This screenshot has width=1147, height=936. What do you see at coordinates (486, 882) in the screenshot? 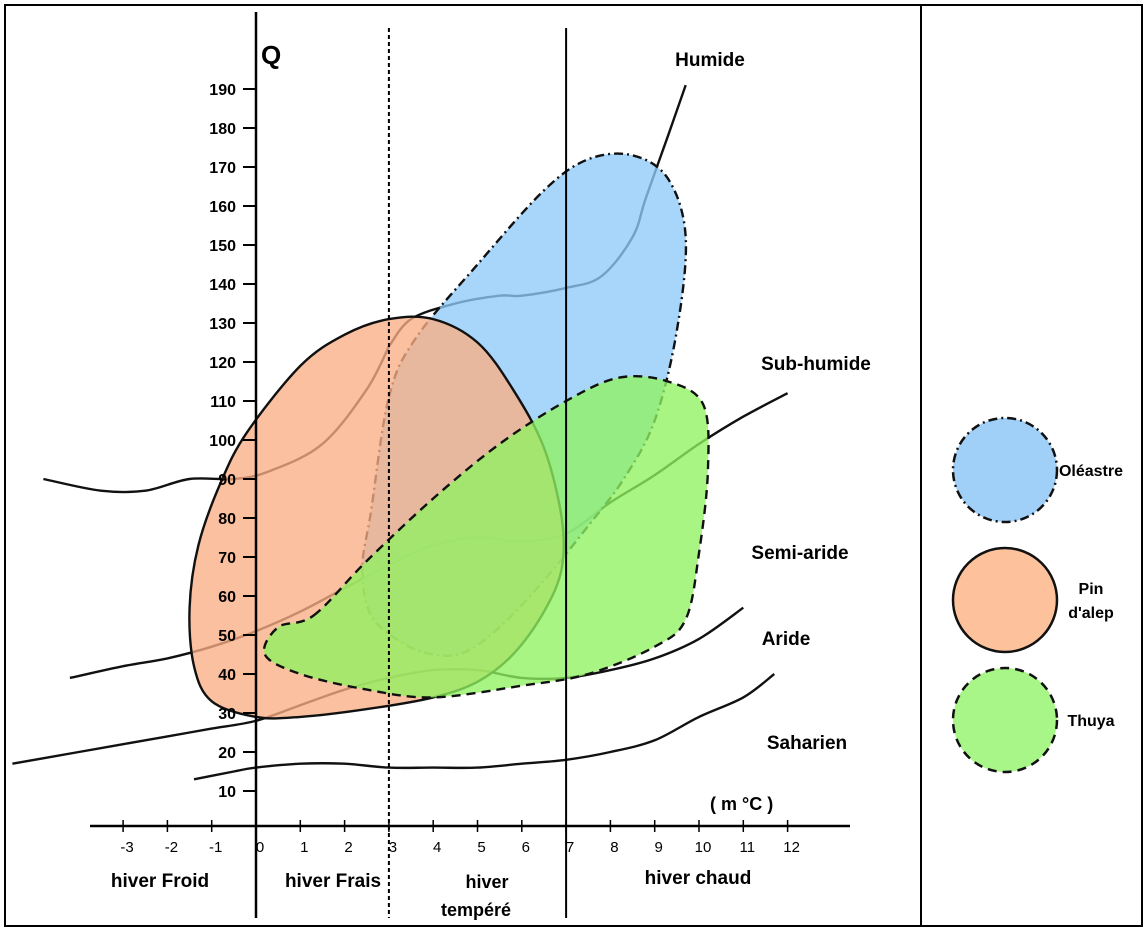
I see `zone-label-hiver-tempere: hiver` at bounding box center [486, 882].